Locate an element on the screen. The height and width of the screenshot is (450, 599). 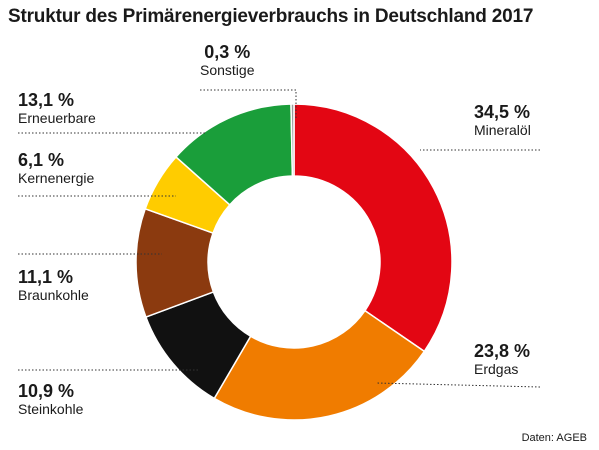
value-label-steinkohle: 10,9 % is located at coordinates (46, 391).